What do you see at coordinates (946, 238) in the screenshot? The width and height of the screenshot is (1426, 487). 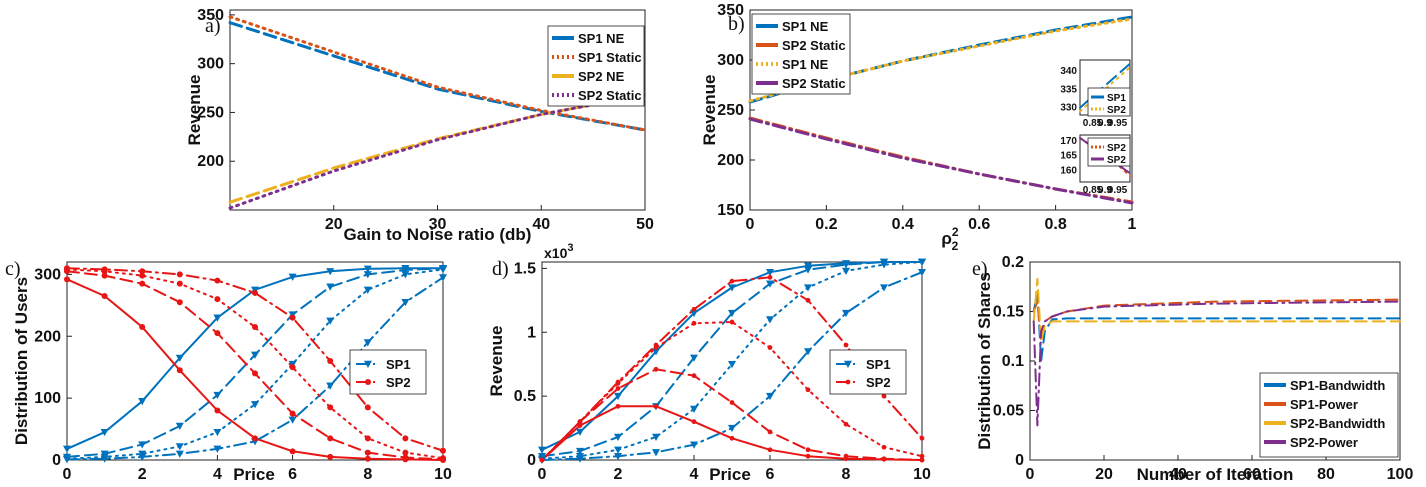 I see `x-axis-label-symbol: ρ` at bounding box center [946, 238].